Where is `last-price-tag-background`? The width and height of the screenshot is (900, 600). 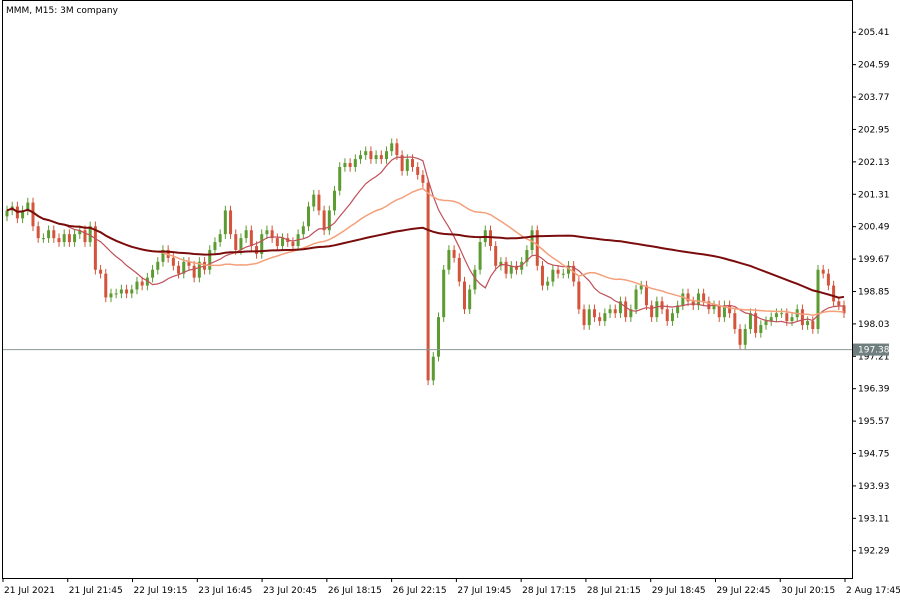
last-price-tag-background is located at coordinates (871, 349).